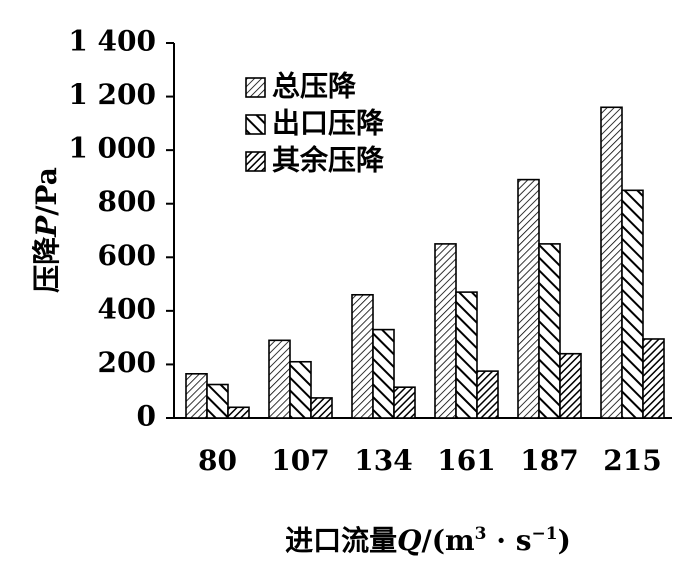 The width and height of the screenshot is (700, 570). Describe the element at coordinates (46, 226) in the screenshot. I see `y-axis-title-var: P` at that location.